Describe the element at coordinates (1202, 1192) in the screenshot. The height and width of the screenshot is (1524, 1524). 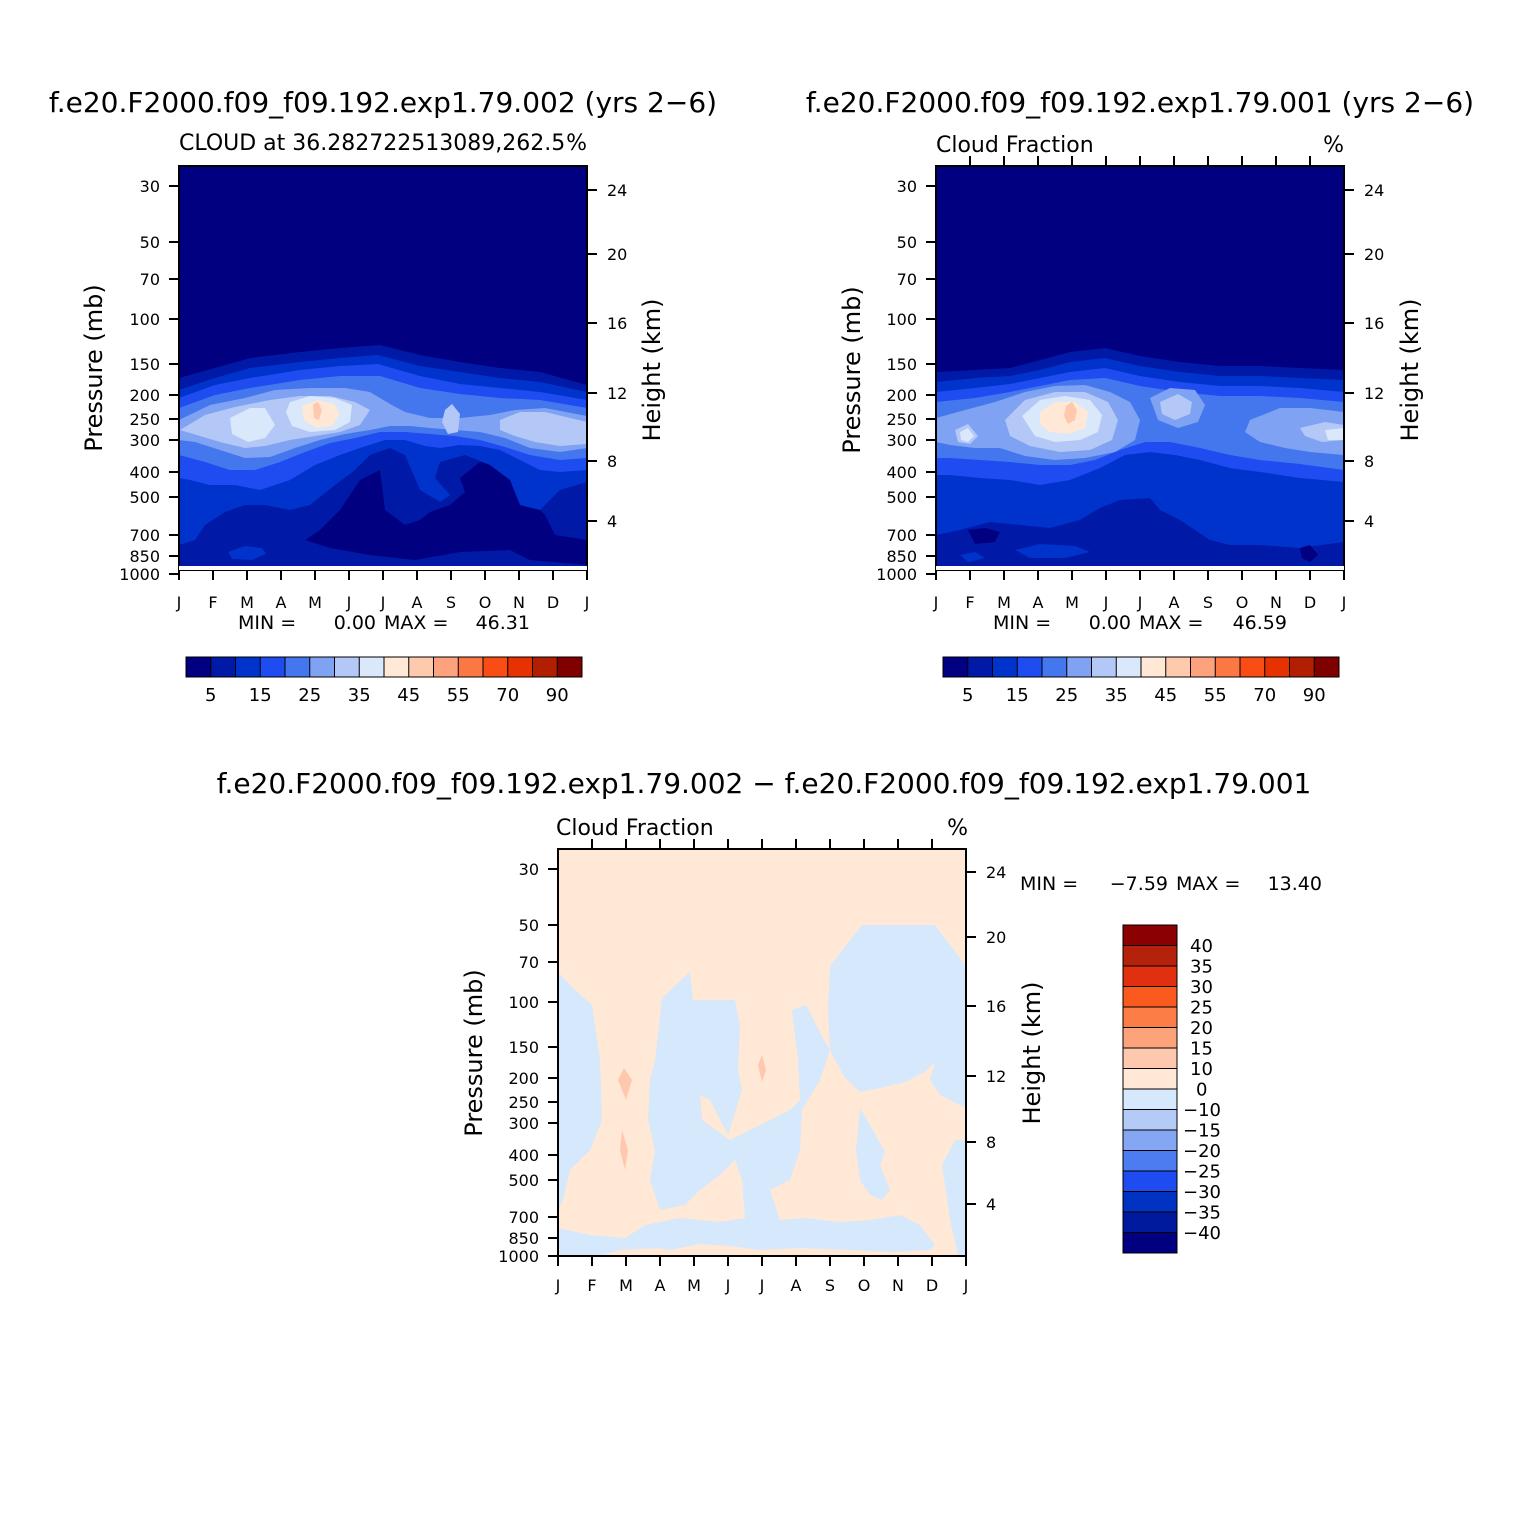
I see `colorbar-tick-label: −30` at that location.